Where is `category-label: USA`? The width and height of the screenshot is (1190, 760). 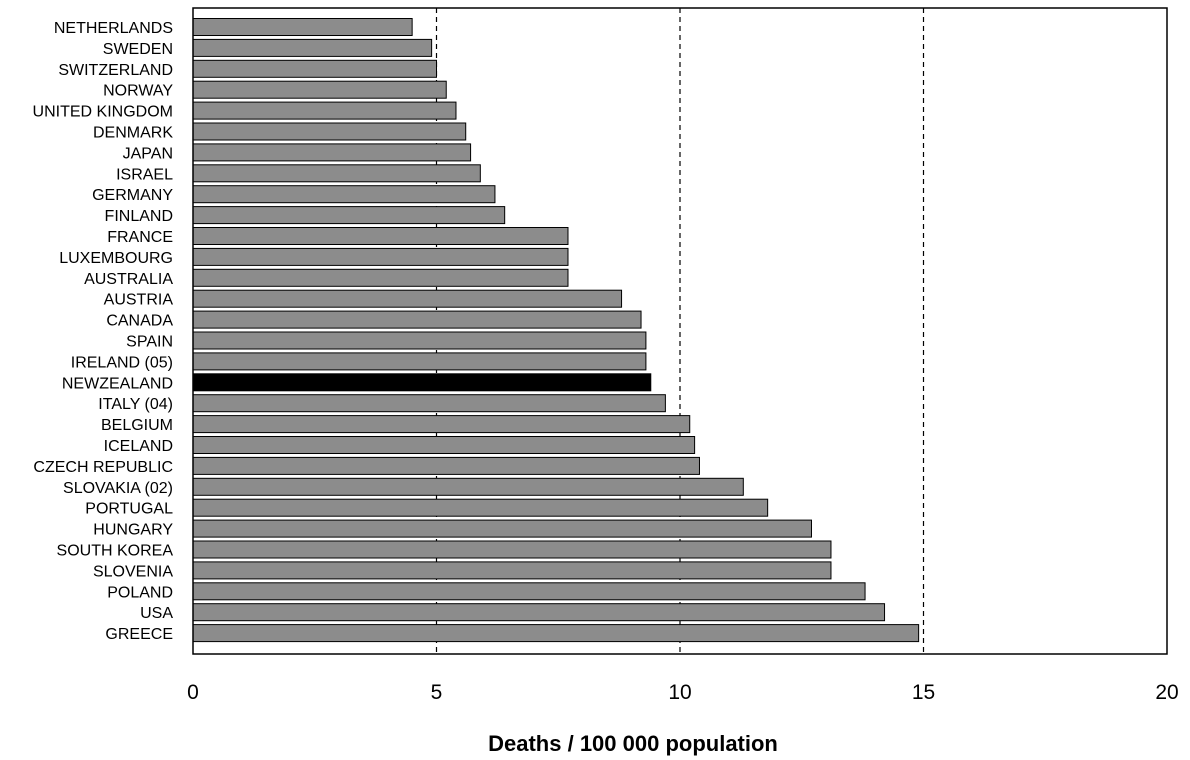 category-label: USA is located at coordinates (156, 613).